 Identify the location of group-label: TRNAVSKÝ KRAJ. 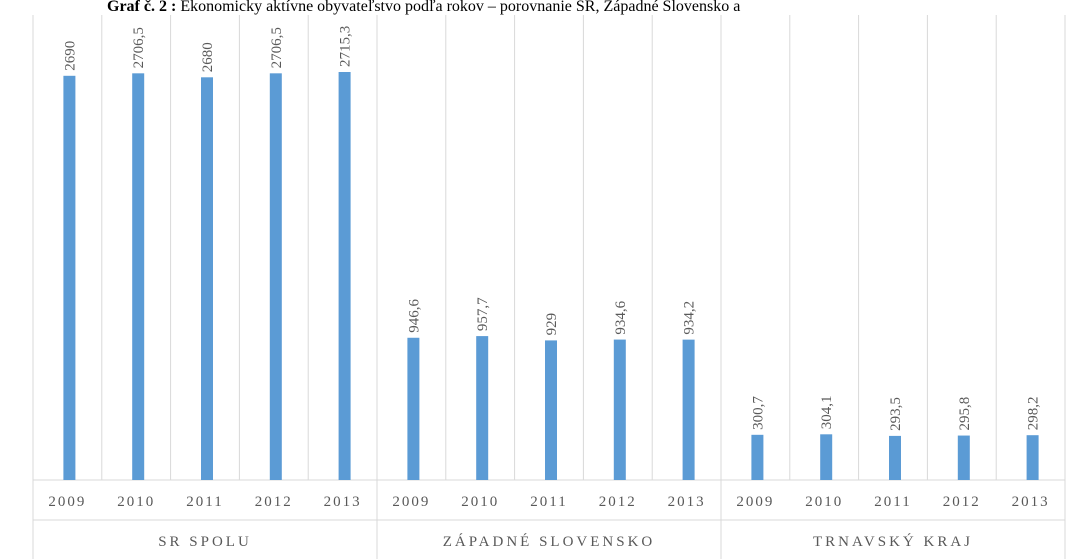
(893, 541).